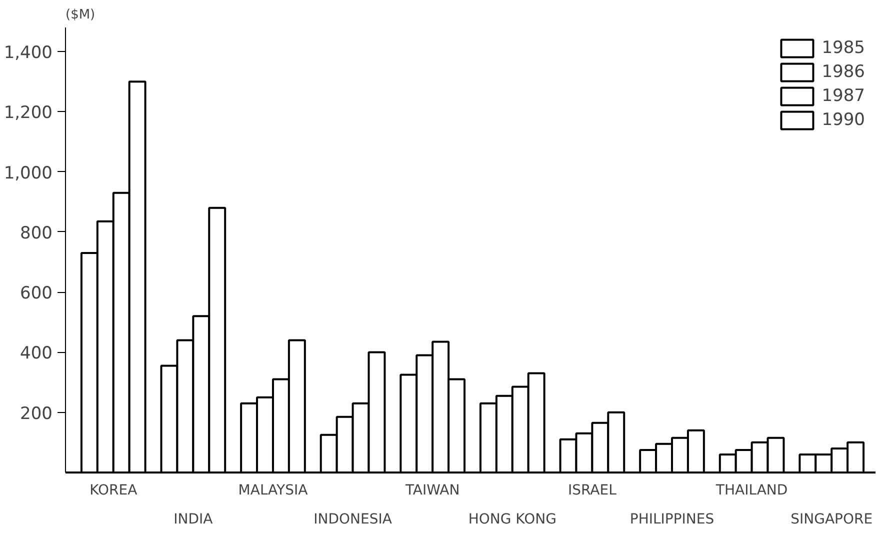  What do you see at coordinates (194, 520) in the screenshot?
I see `x-tick-label: INDIA` at bounding box center [194, 520].